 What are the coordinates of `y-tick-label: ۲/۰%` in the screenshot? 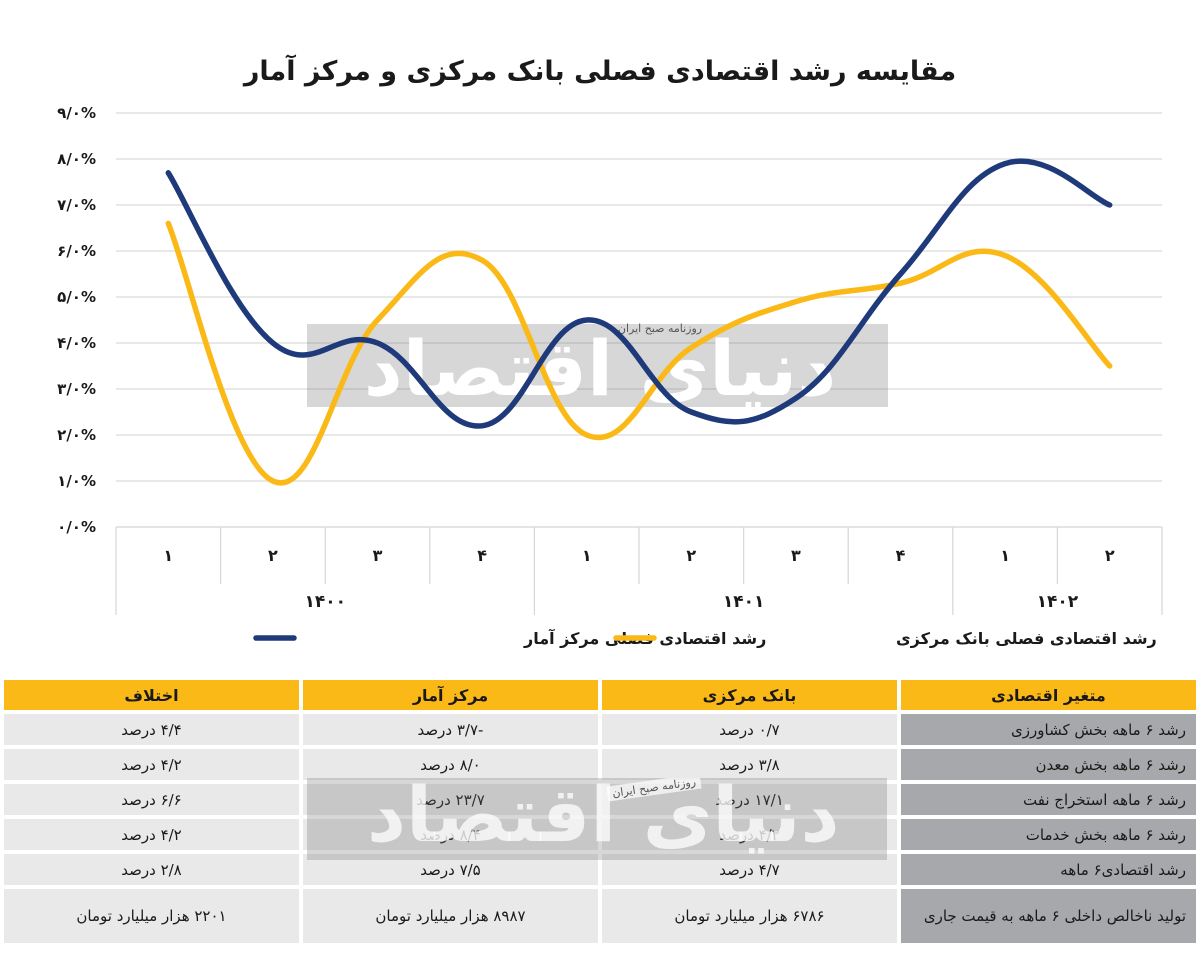 It's located at (76, 435).